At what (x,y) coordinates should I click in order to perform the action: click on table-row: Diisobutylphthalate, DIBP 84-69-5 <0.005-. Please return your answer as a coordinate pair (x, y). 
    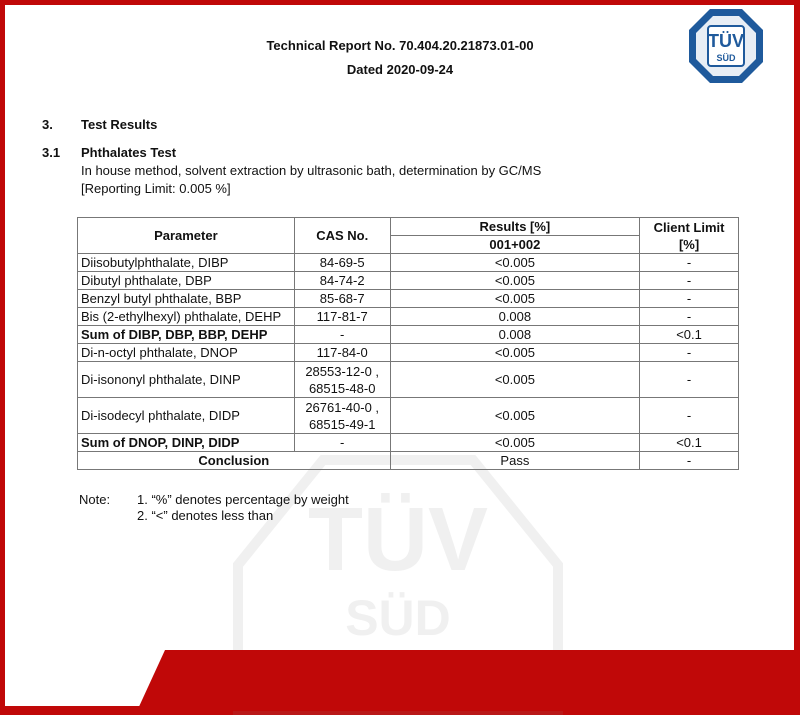
    Looking at the image, I should click on (408, 262).